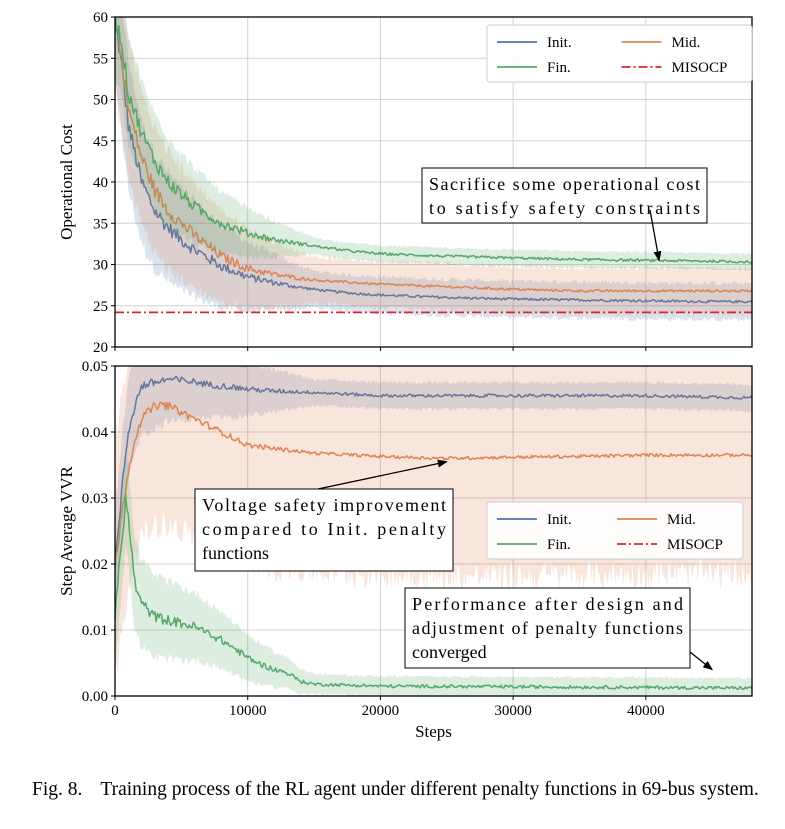  Describe the element at coordinates (564, 184) in the screenshot. I see `annotation-line: Sacrifice some operational cost` at that location.